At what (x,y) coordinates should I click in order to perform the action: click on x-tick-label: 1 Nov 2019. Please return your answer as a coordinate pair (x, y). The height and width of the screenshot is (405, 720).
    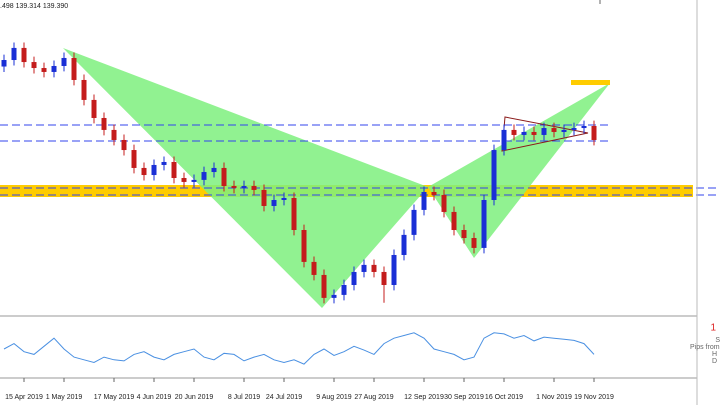
    Looking at the image, I should click on (554, 397).